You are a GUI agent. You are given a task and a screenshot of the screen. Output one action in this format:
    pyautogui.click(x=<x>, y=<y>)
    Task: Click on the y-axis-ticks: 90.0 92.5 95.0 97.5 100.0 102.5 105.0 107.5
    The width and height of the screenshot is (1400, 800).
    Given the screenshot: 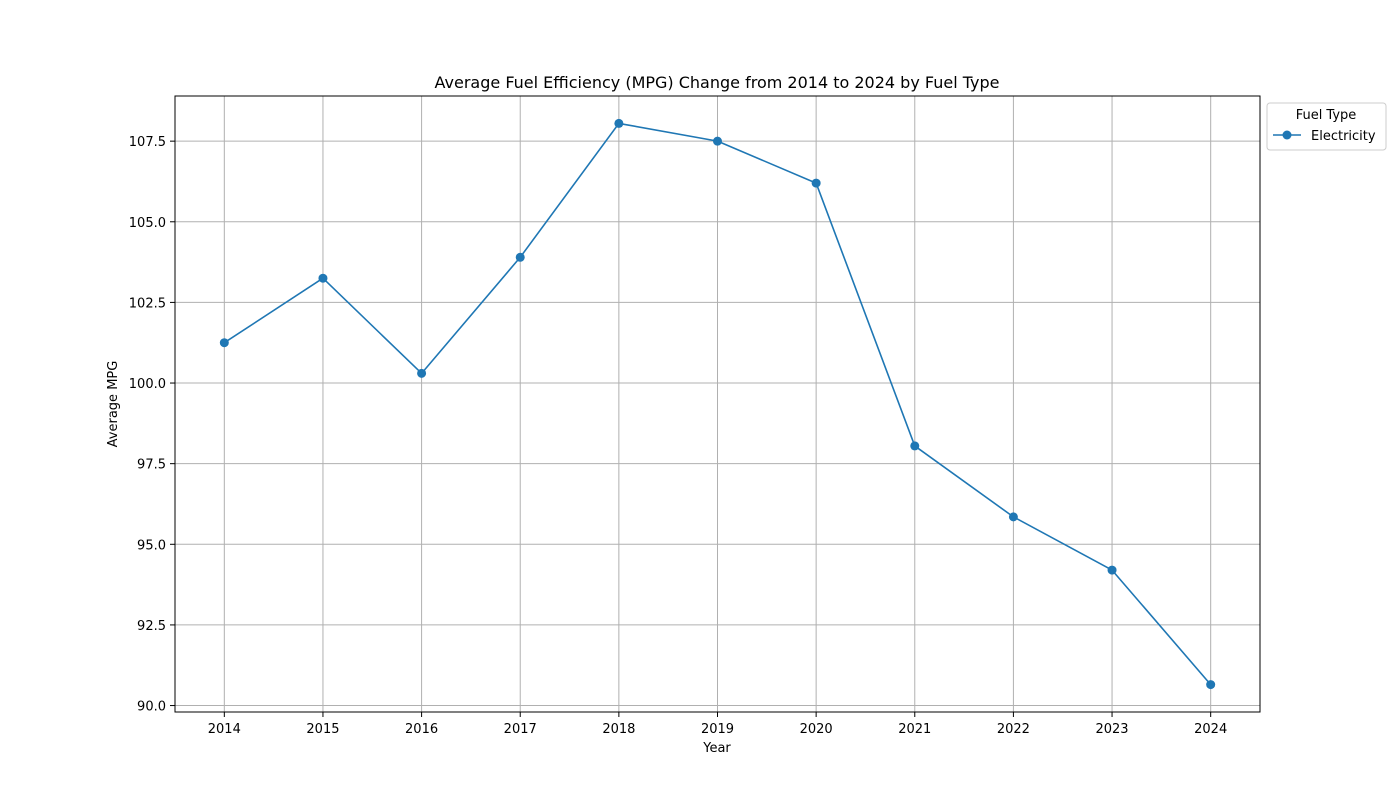 What is the action you would take?
    pyautogui.click(x=152, y=425)
    